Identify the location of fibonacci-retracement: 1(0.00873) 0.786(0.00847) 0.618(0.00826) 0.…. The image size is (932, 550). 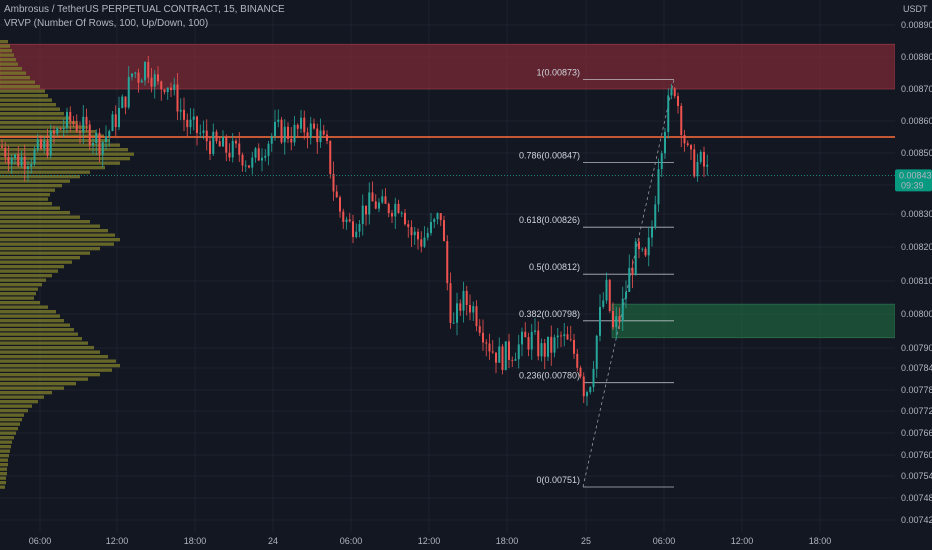
(597, 277).